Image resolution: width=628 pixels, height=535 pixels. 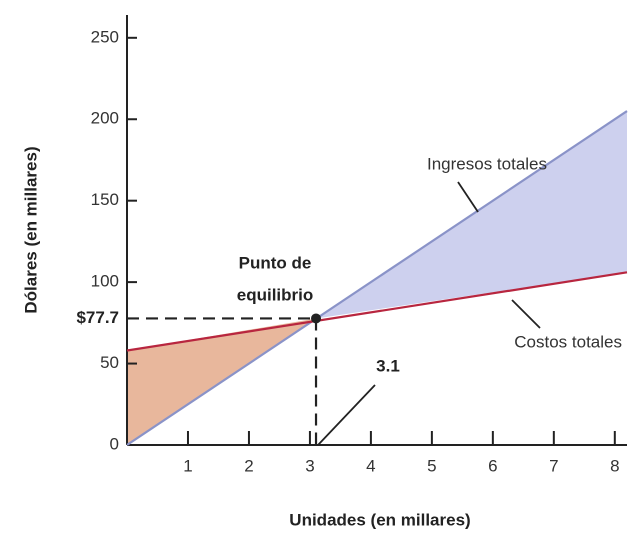 What do you see at coordinates (431, 465) in the screenshot?
I see `x-tick-label: 5` at bounding box center [431, 465].